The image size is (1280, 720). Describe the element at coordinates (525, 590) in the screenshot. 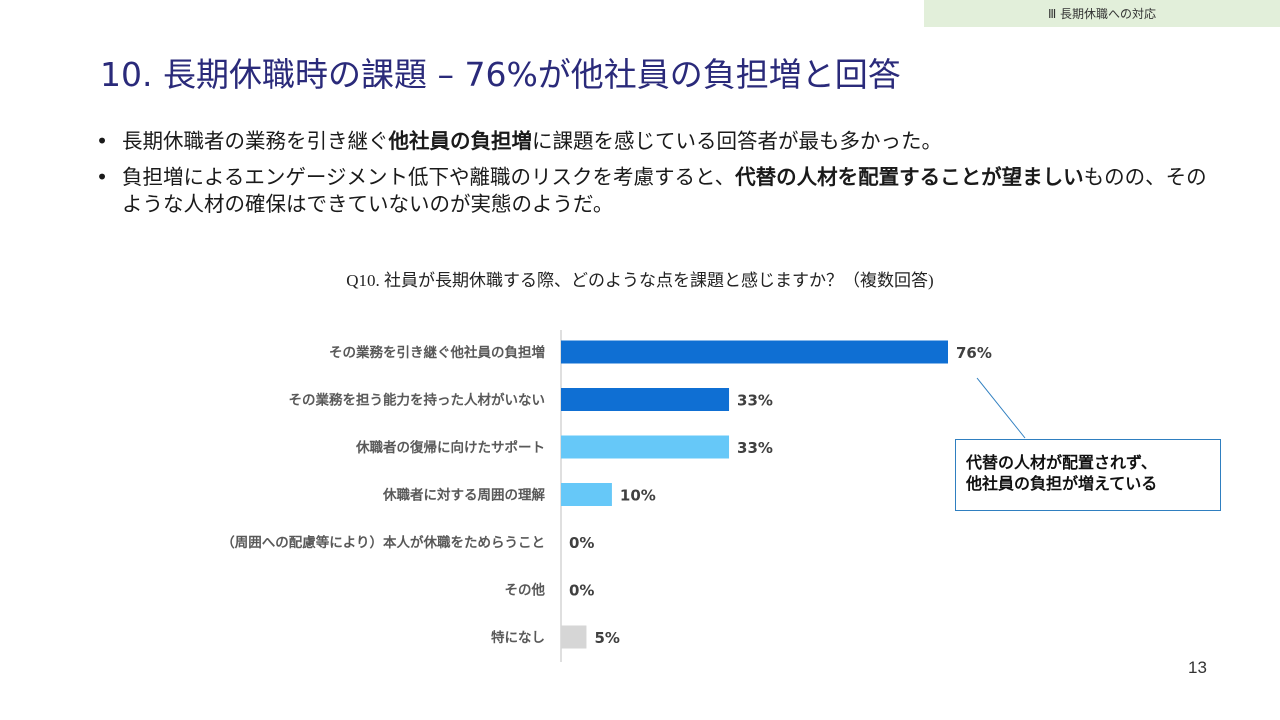

I see `category-label: その他` at that location.